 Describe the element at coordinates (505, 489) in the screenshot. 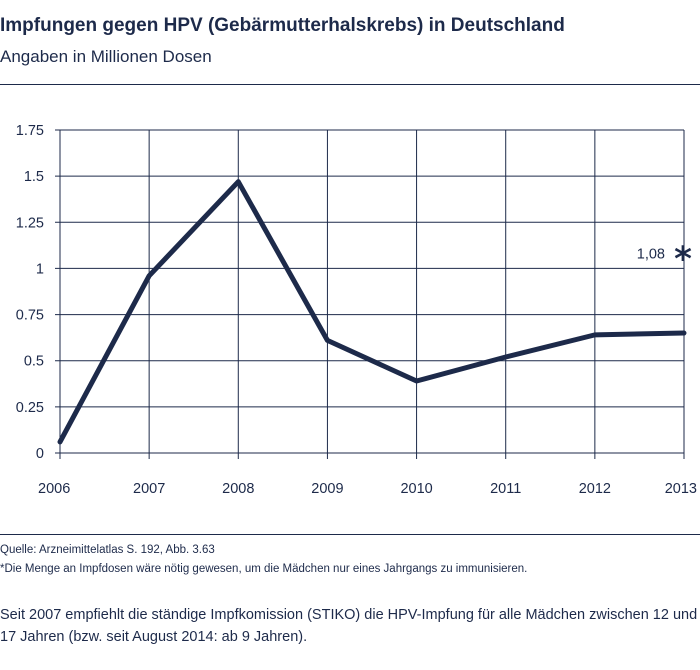

I see `x-tick-label: 2011` at that location.